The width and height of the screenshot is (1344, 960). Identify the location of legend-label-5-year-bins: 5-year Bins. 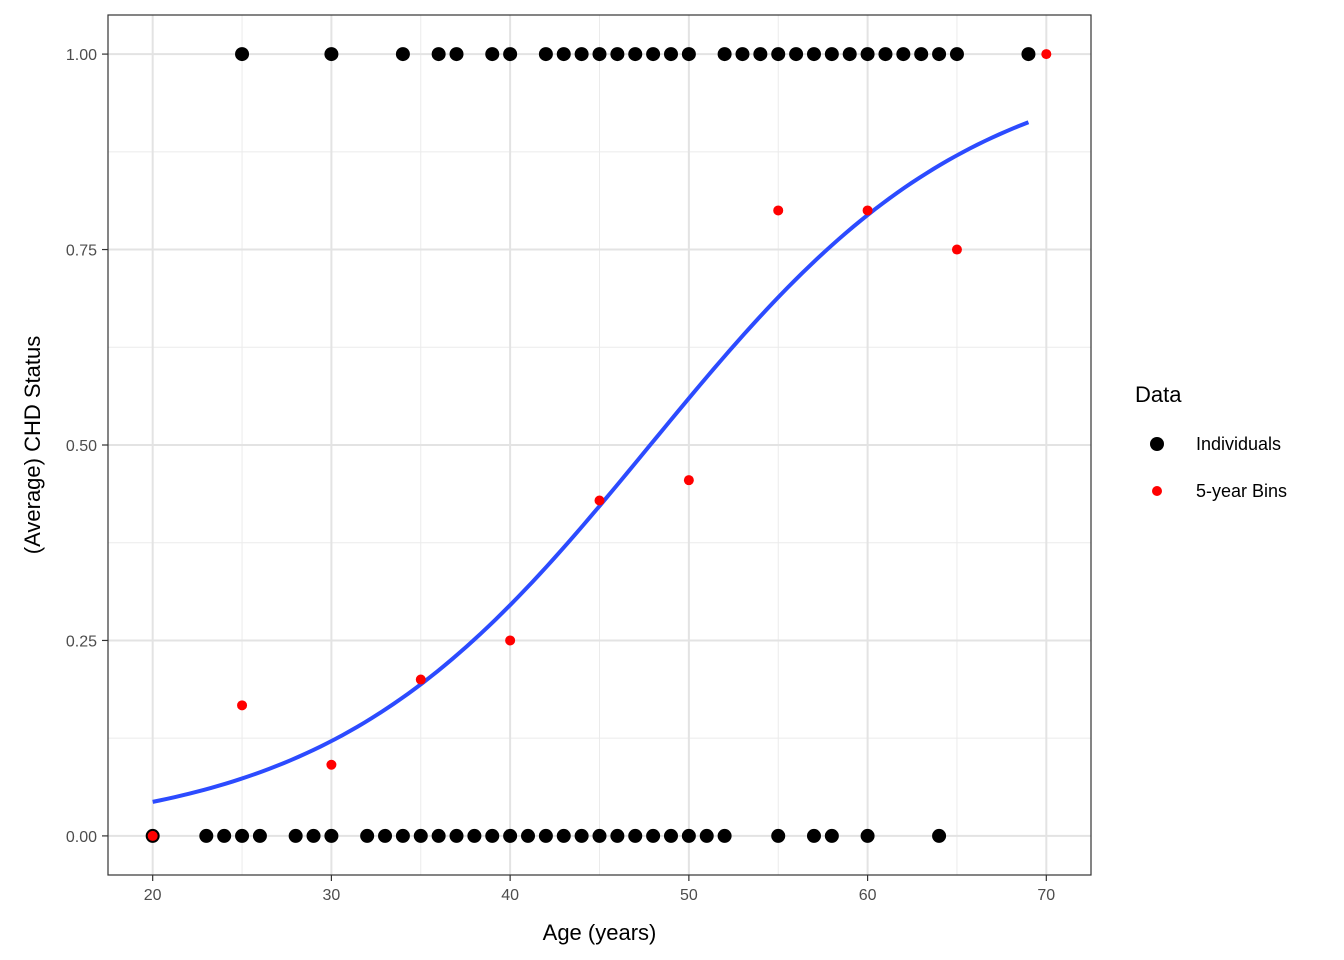
(1241, 491).